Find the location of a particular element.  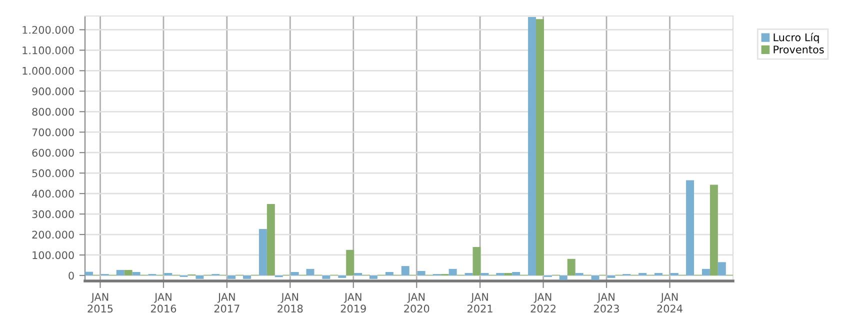

y-tick-label: 700.000 is located at coordinates (53, 132).